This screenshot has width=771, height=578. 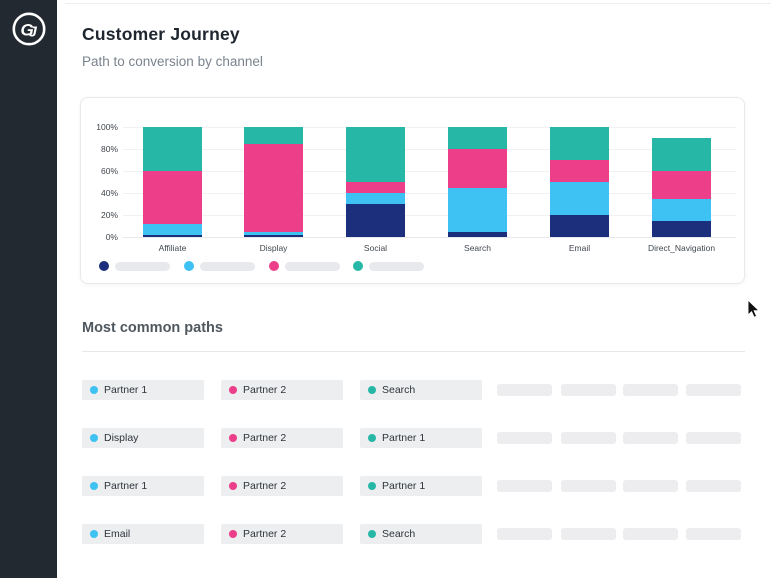 I want to click on x-axis-label-affiliate: Affiliate, so click(x=172, y=248).